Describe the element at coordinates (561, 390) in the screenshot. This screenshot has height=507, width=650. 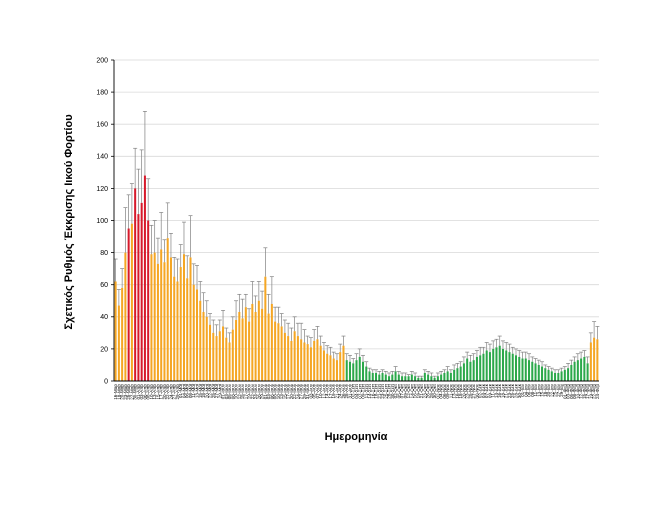
I see `x-tick-label: 29-Ιαν` at that location.